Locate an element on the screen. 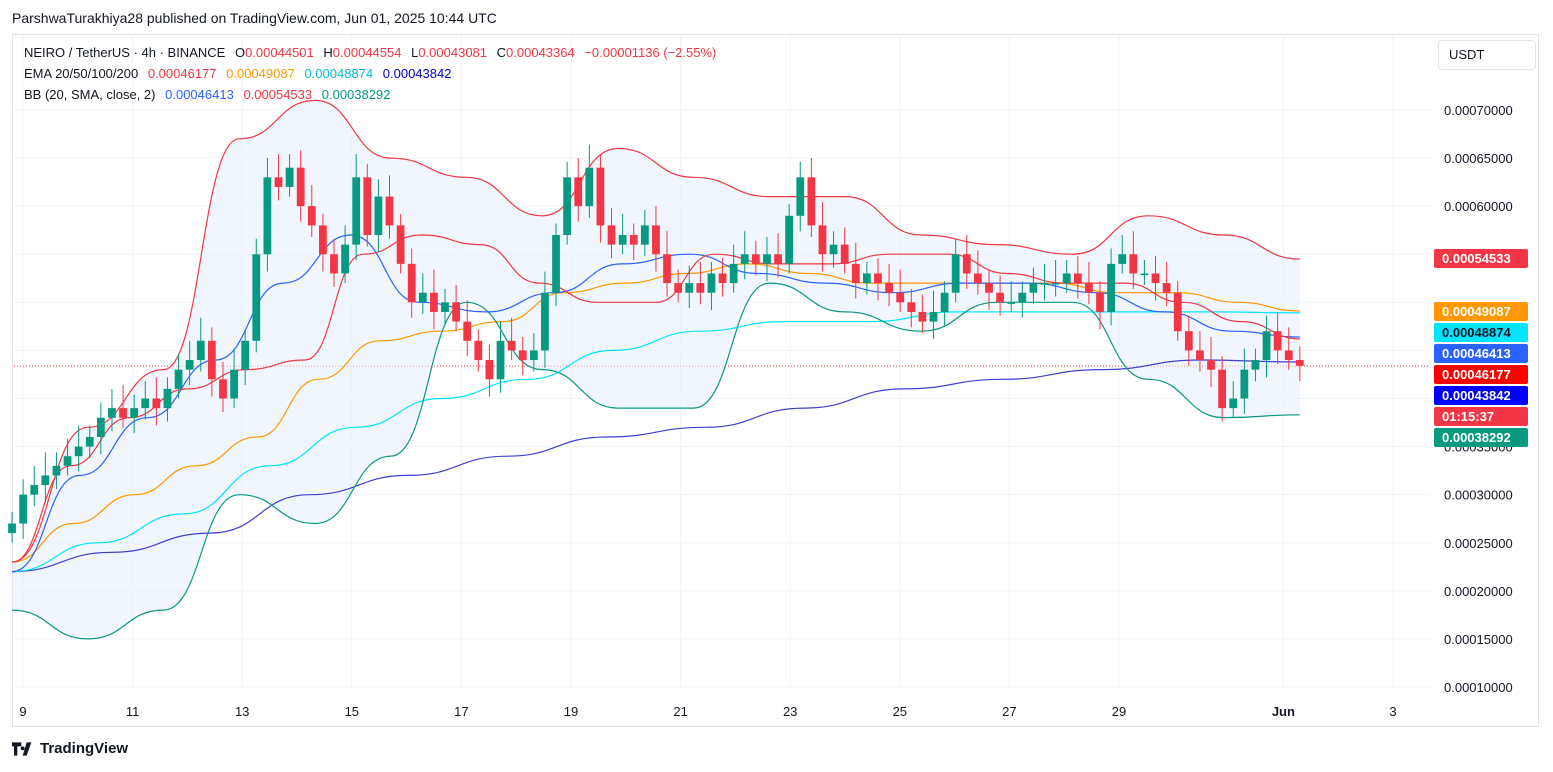 This screenshot has width=1553, height=772. x-tick-label: 17 is located at coordinates (461, 711).